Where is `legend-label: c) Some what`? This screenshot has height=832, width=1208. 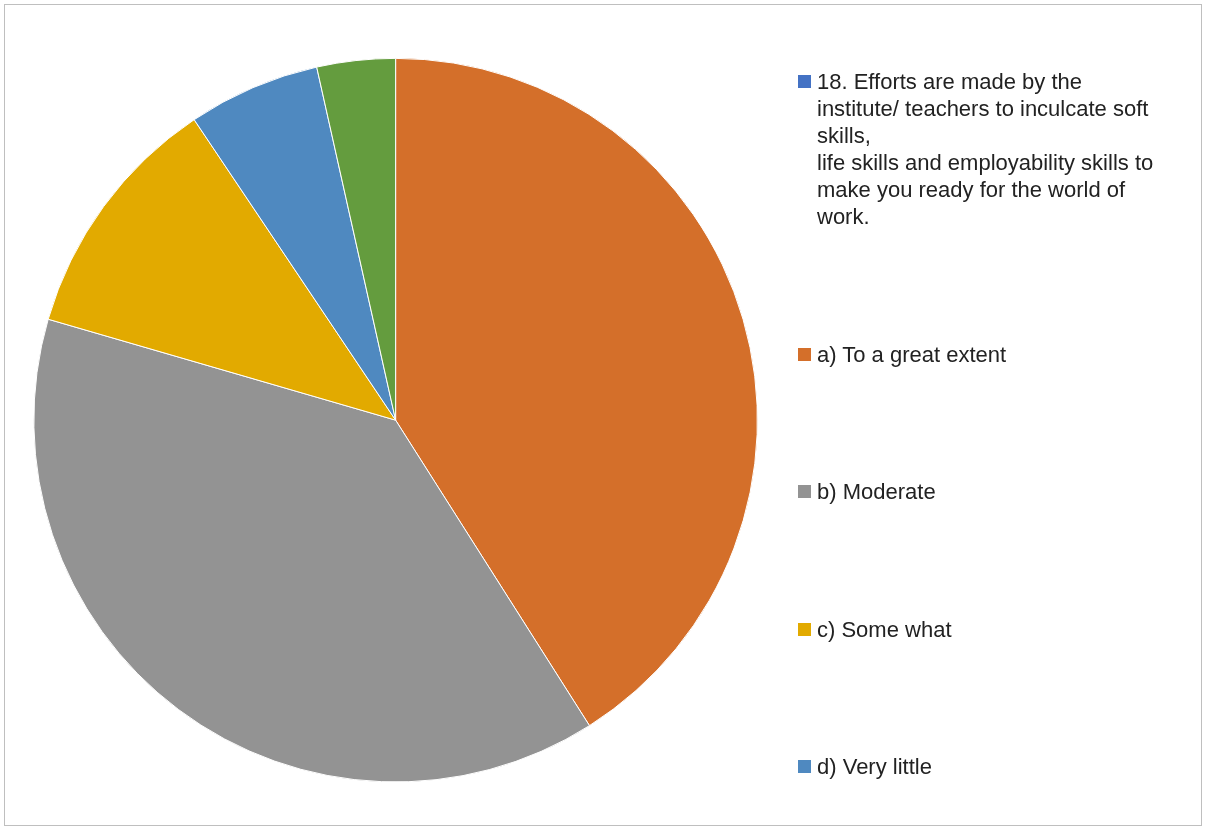
legend-label: c) Some what is located at coordinates (884, 629).